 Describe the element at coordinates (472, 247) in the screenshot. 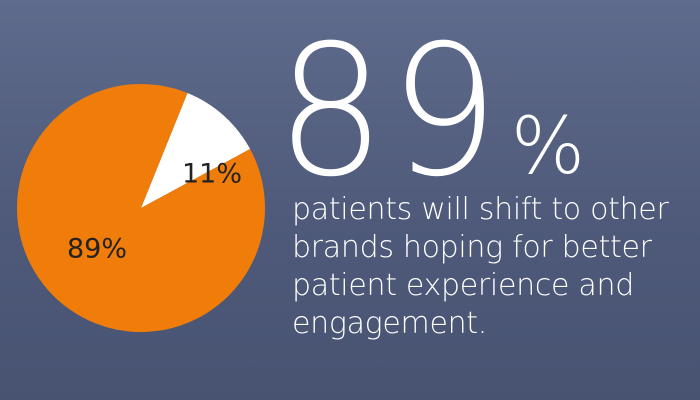

I see `caption-line: brands hoping for better` at that location.